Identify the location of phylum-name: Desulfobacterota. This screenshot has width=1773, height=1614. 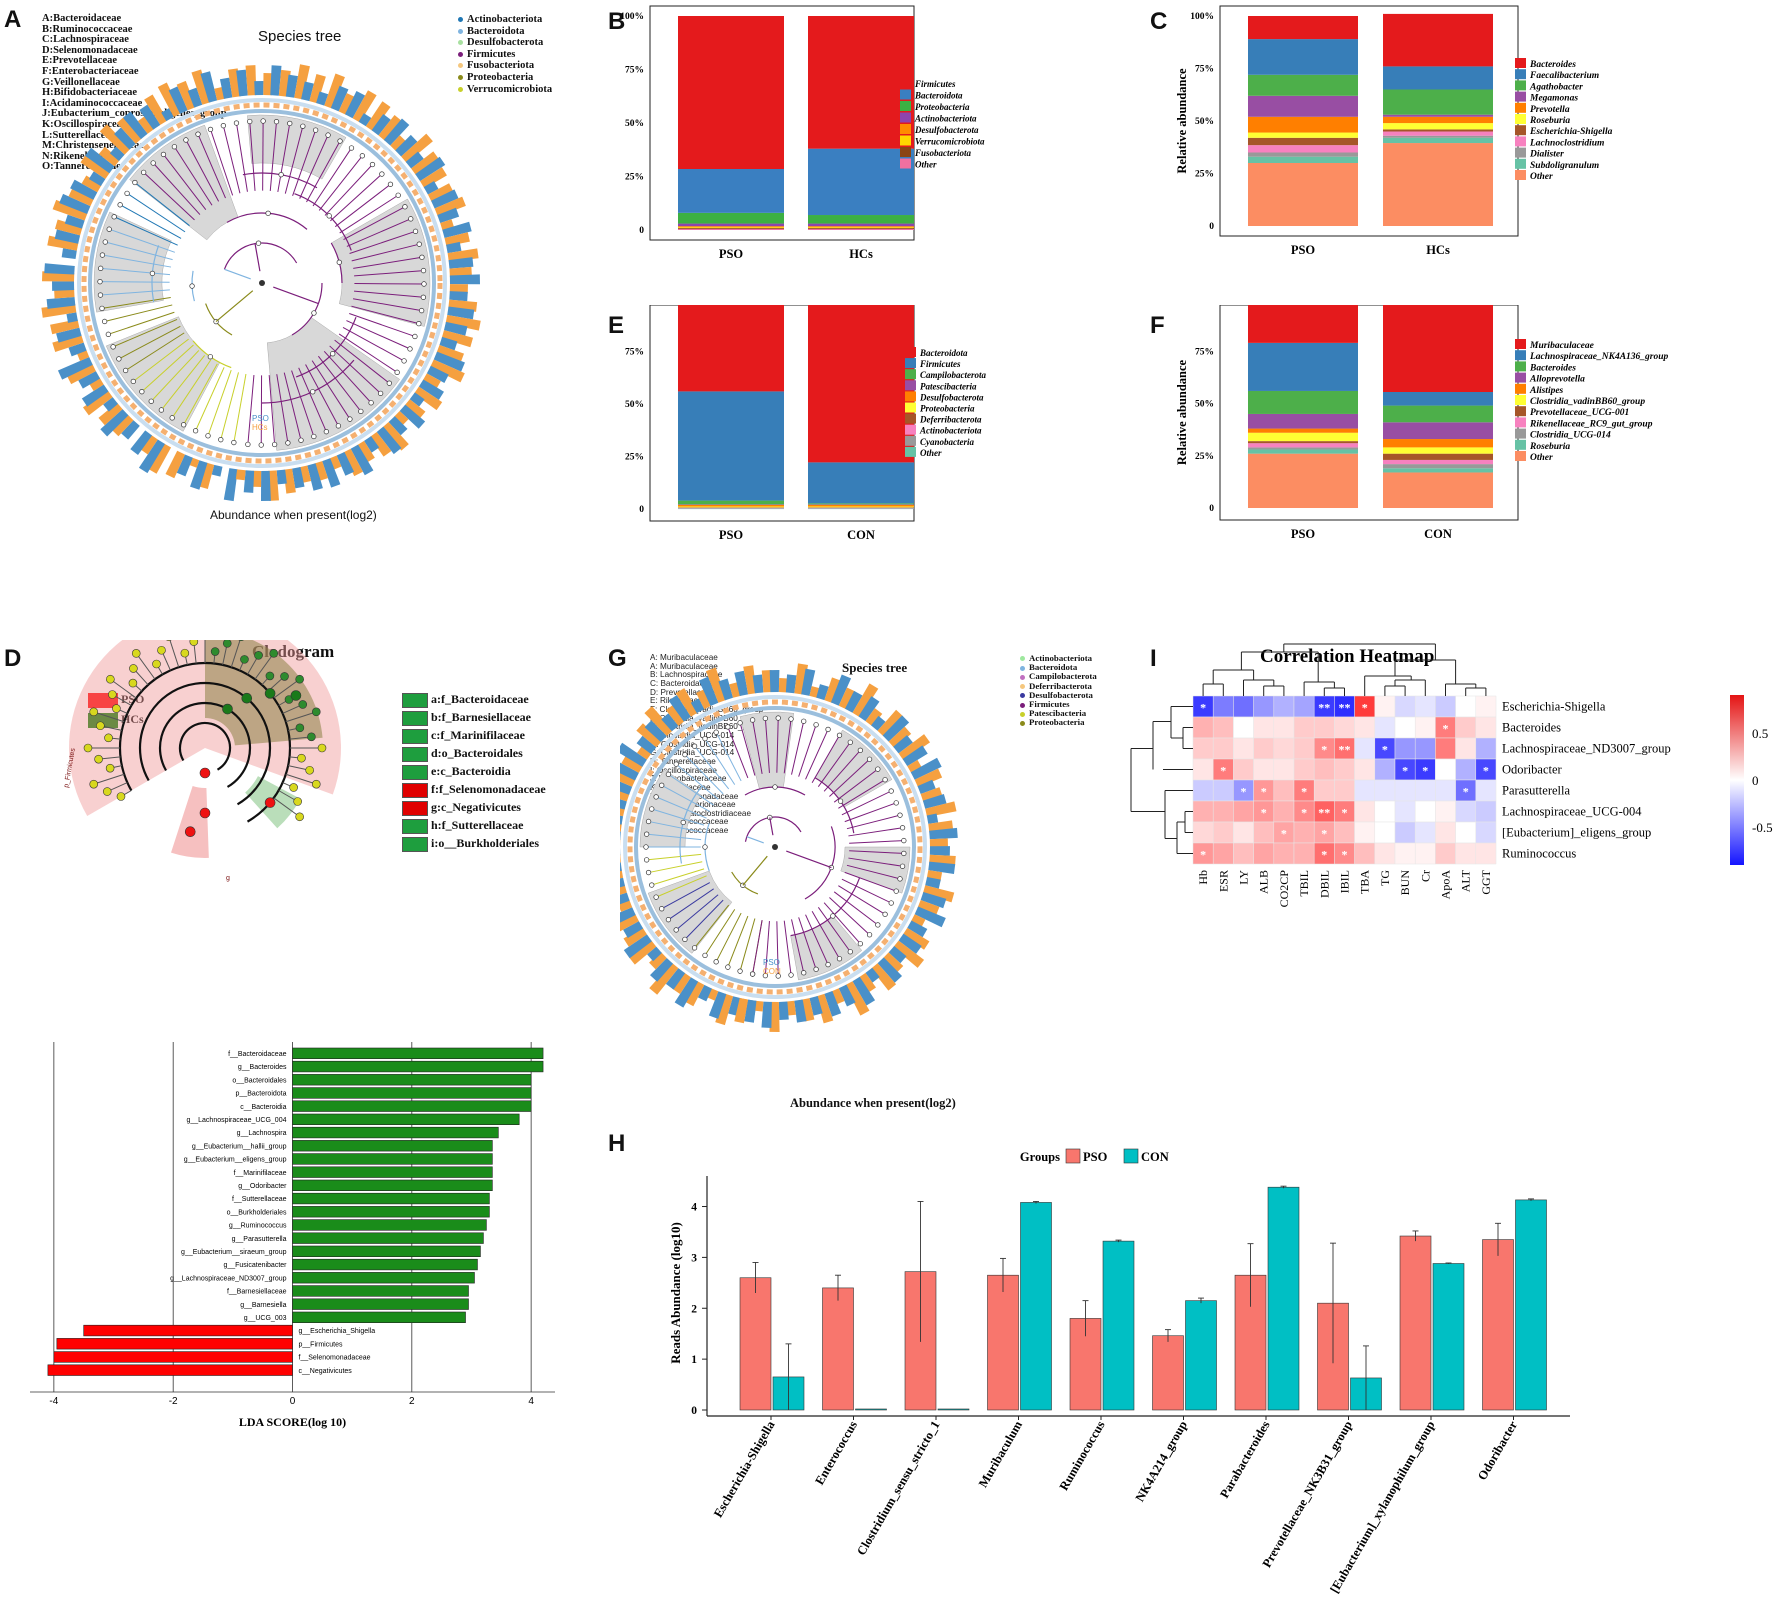
(1061, 694).